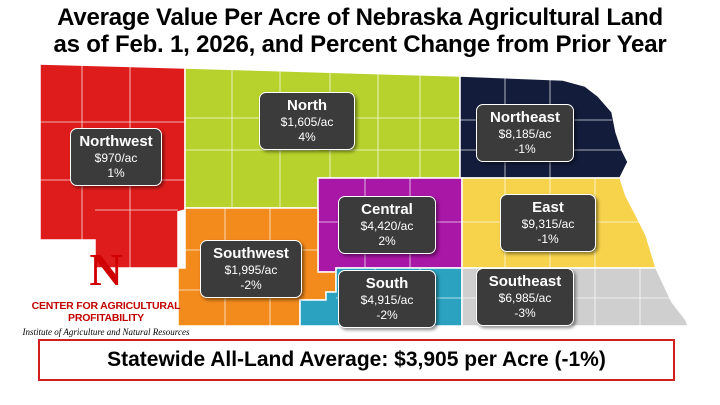  I want to click on region-value: $1,605/ac, so click(307, 122).